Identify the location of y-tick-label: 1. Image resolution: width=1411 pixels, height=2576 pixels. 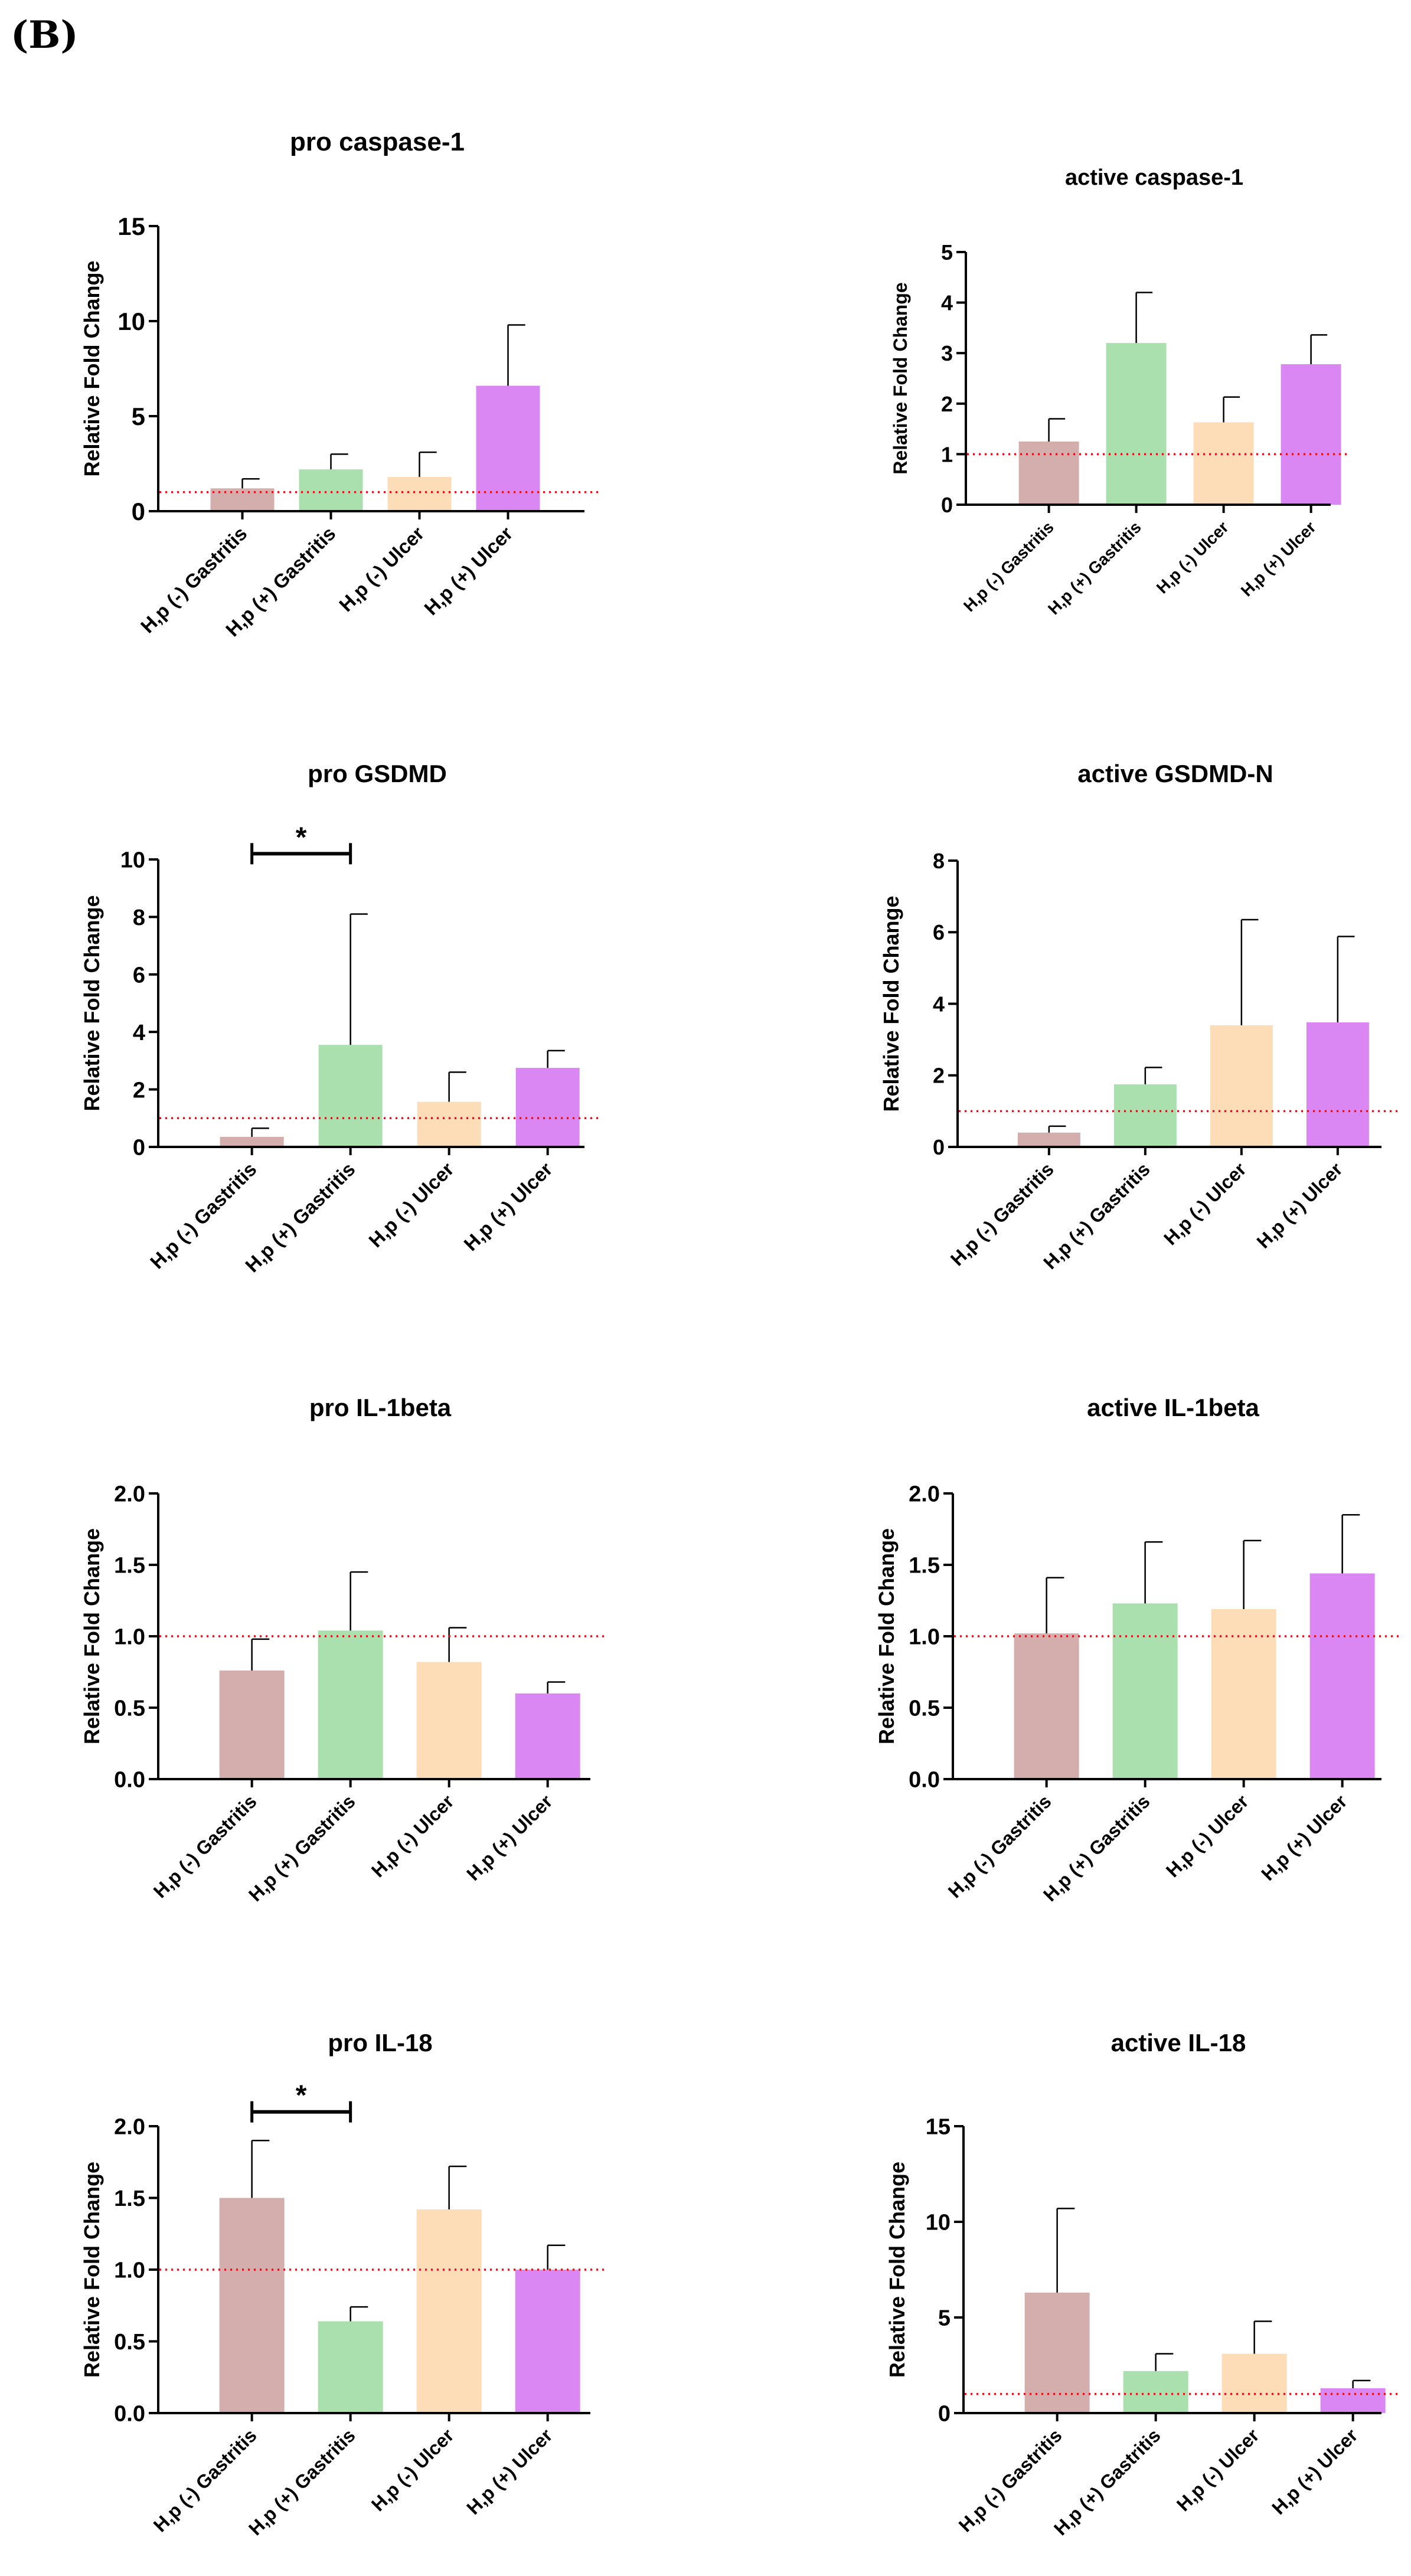
(947, 454).